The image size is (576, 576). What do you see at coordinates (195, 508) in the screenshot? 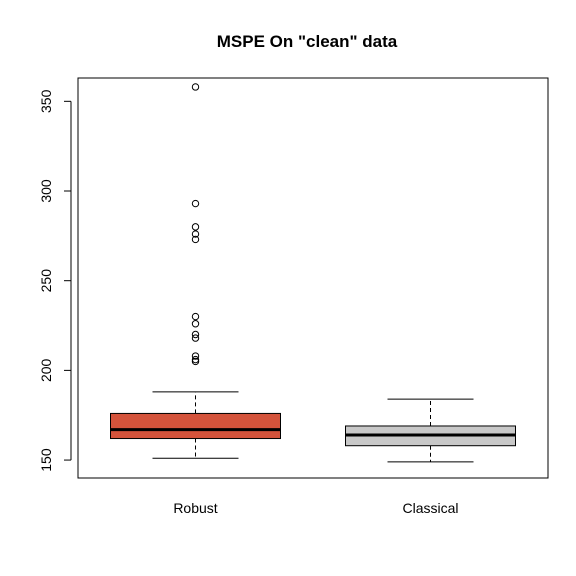
I see `x-tick-label: Robust` at bounding box center [195, 508].